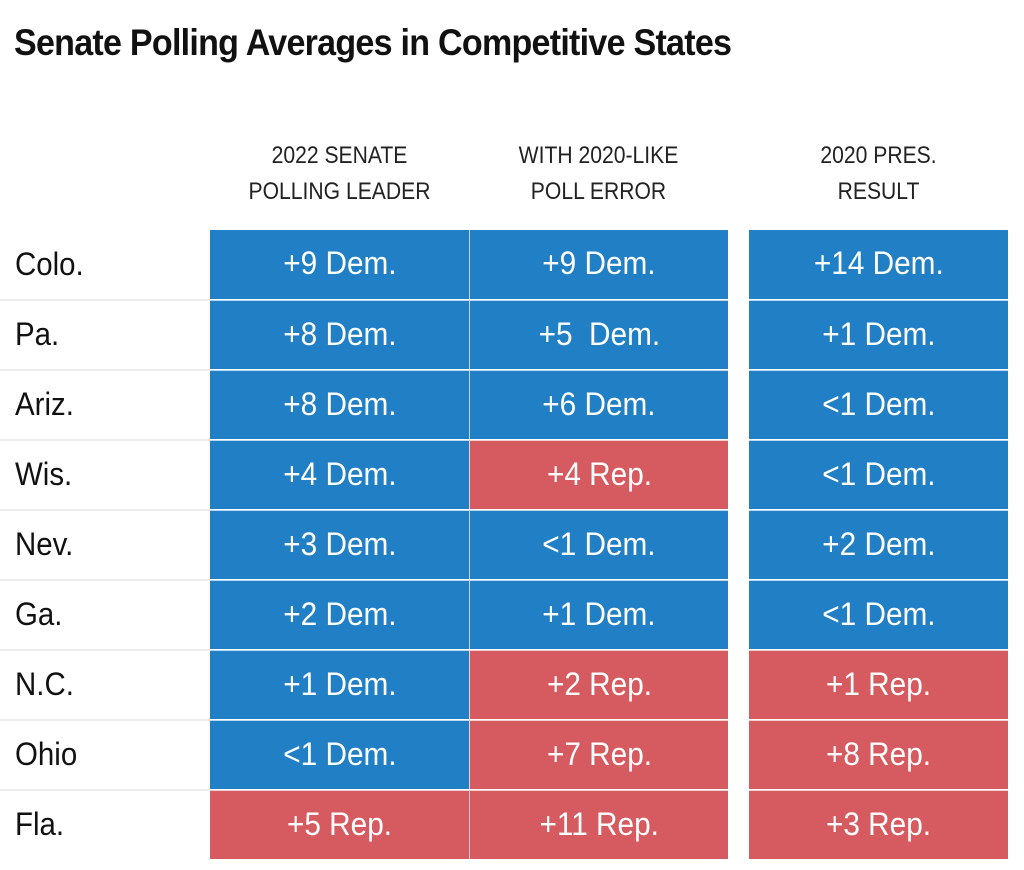 Image resolution: width=1024 pixels, height=870 pixels. I want to click on cell-value: +6 Dem., so click(599, 404).